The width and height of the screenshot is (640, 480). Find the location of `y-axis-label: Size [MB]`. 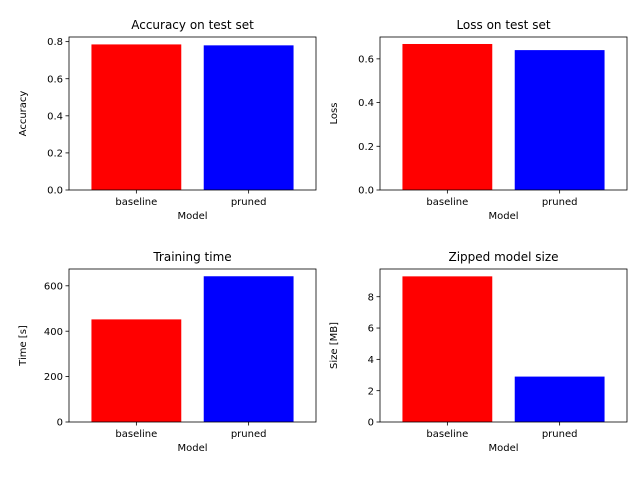

y-axis-label: Size [MB] is located at coordinates (334, 345).